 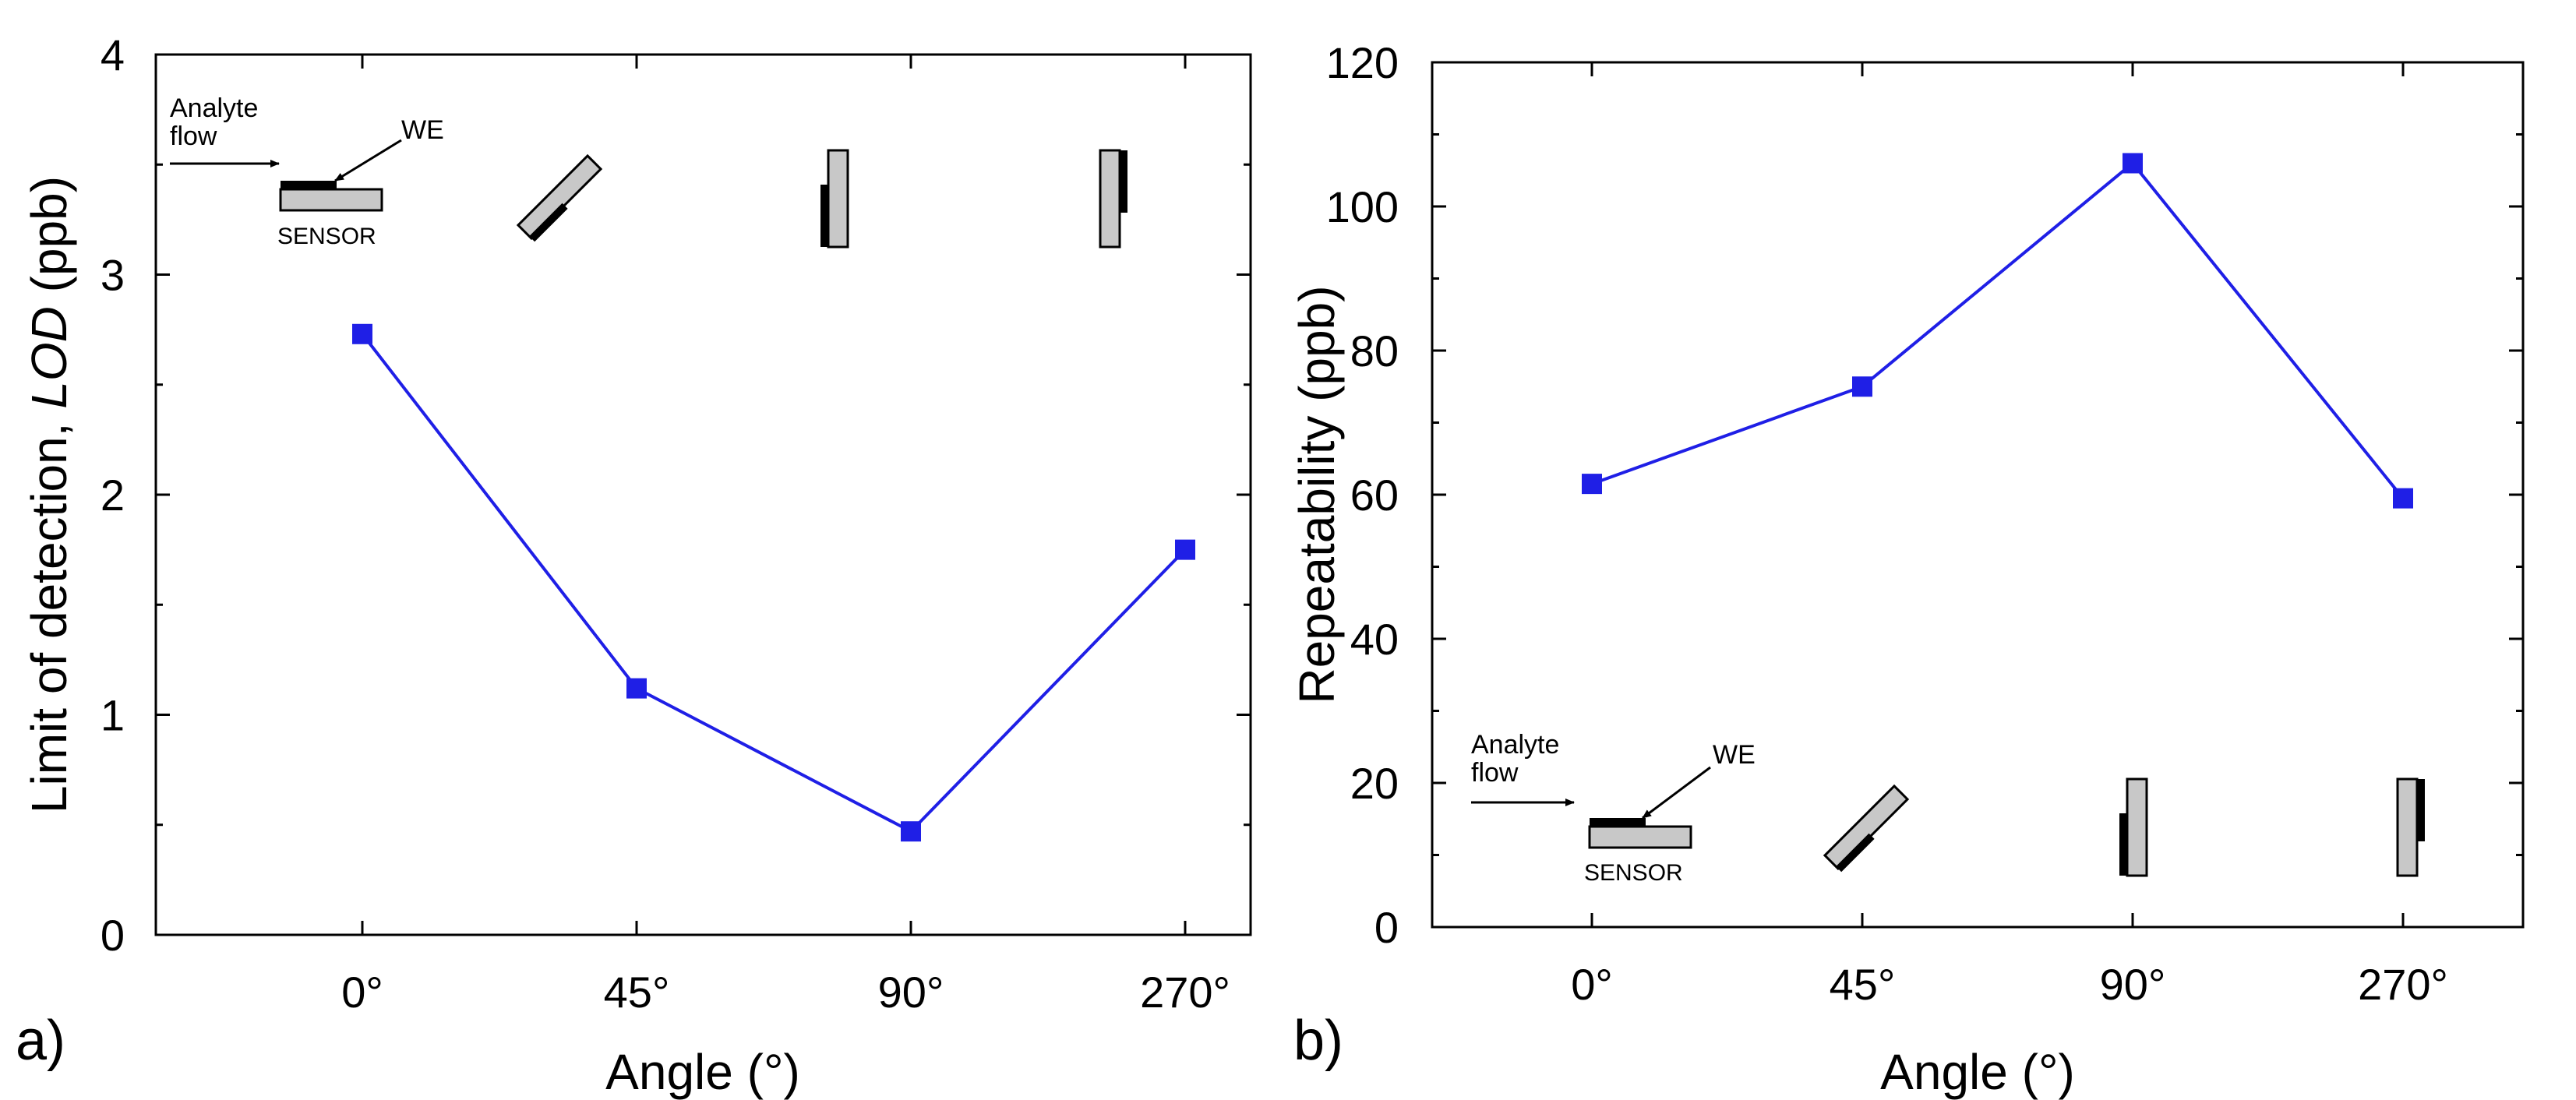 I want to click on panel-a-y-axis-label: Limit of detection, LOD (ppb), so click(x=49, y=494).